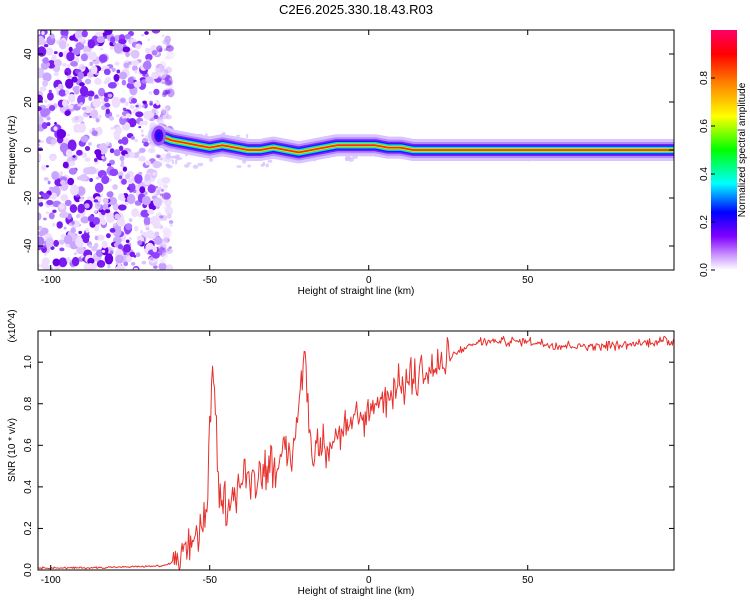 The height and width of the screenshot is (600, 750). I want to click on y-tick-label: 1.0, so click(28, 362).